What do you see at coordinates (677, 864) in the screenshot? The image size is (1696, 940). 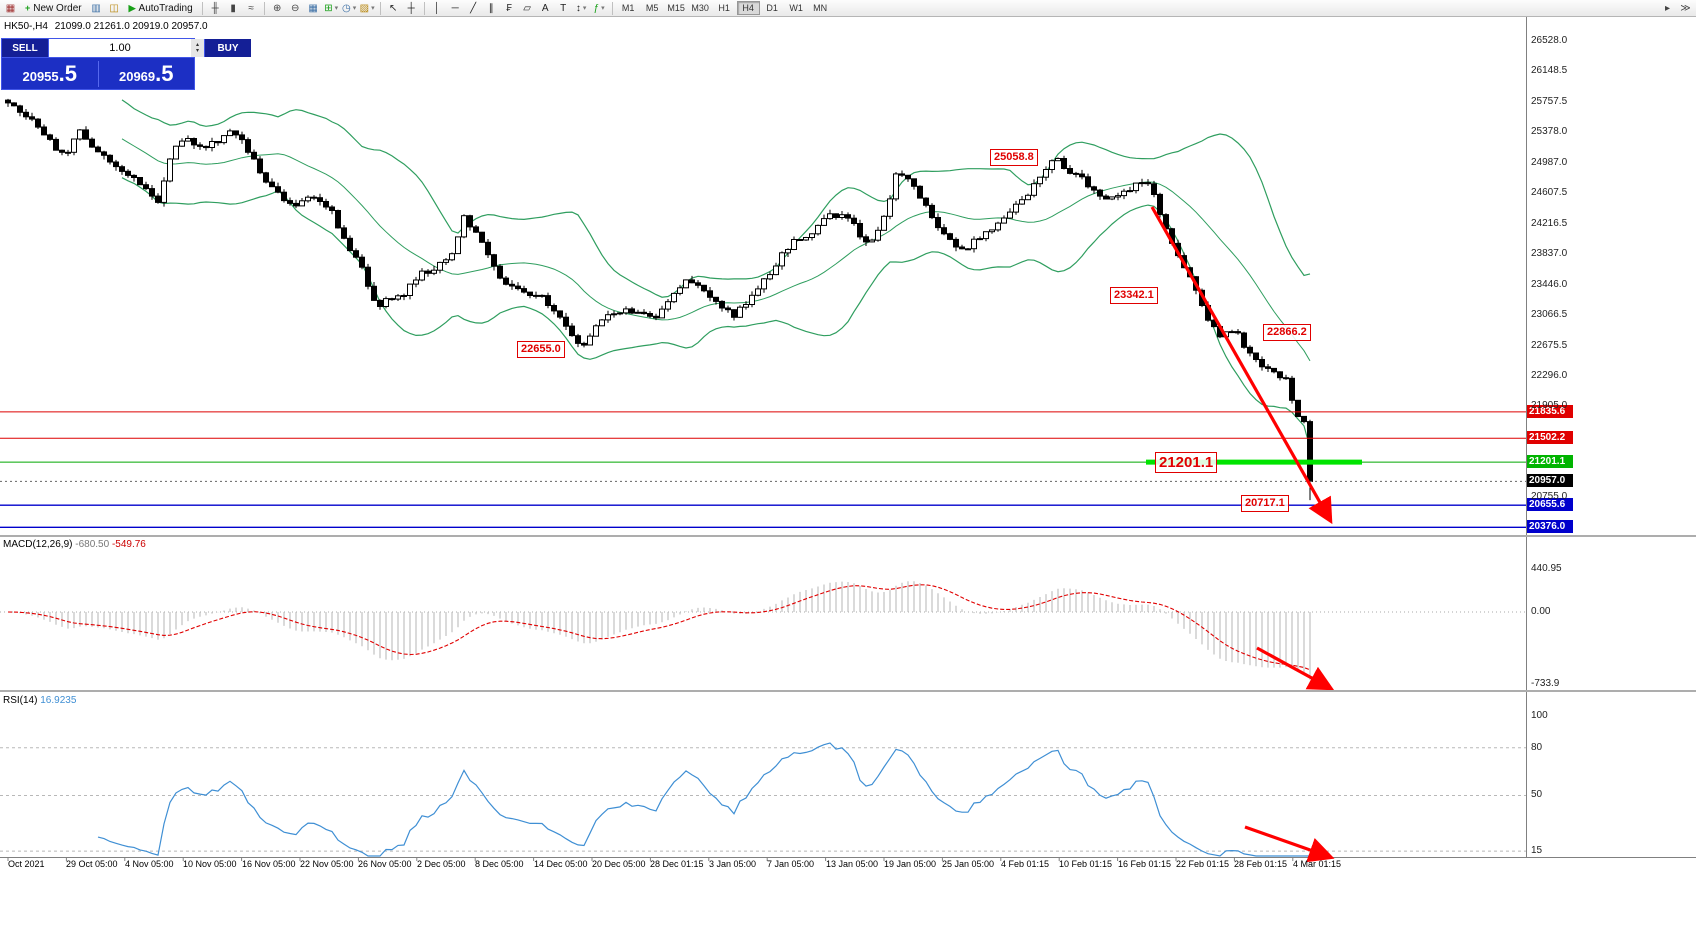 I see `time-axis-label: 28 Dec 01:15` at bounding box center [677, 864].